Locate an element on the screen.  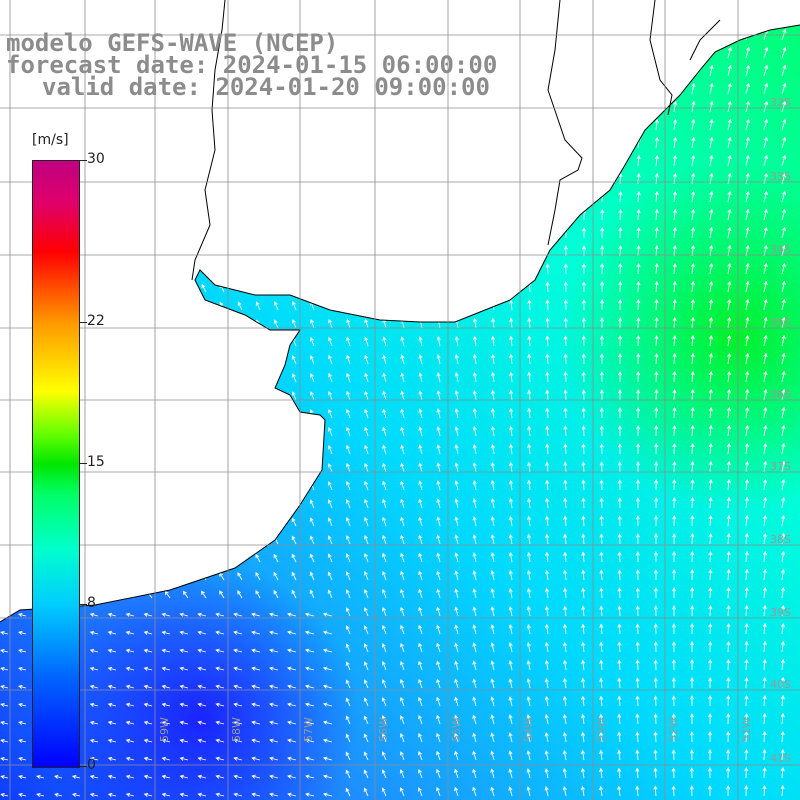
longitude-label: 51W is located at coordinates (746, 729).